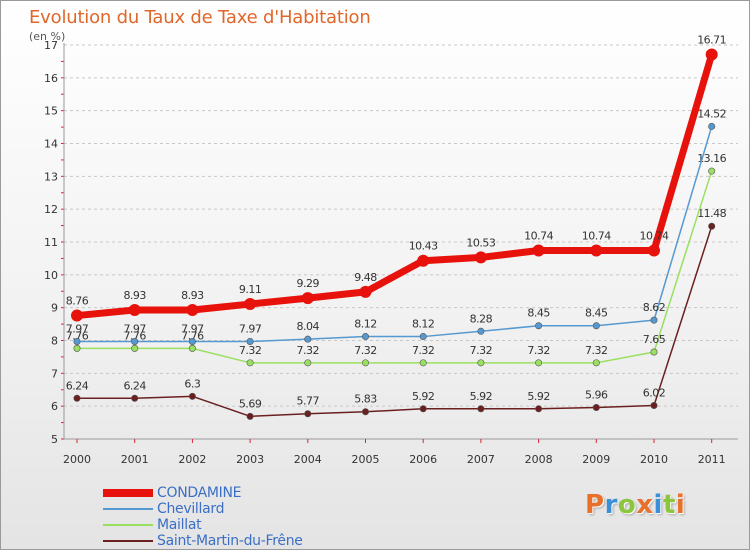 The height and width of the screenshot is (550, 750). I want to click on y-tick-label: 17, so click(51, 45).